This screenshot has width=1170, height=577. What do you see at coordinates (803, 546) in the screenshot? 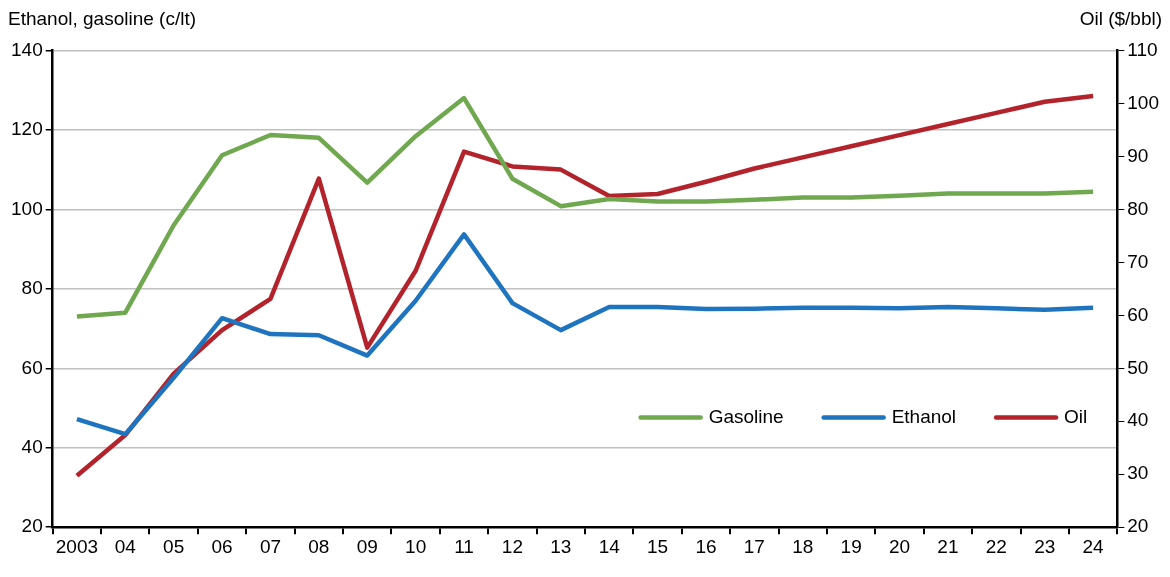
I see `x-tick-label: 18` at bounding box center [803, 546].